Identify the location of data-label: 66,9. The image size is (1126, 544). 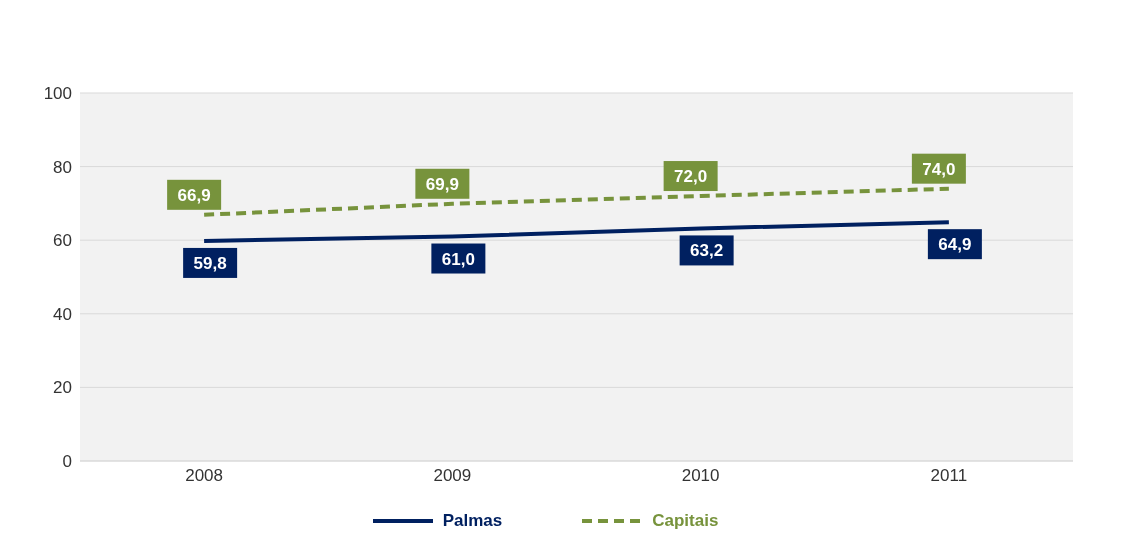
(194, 195).